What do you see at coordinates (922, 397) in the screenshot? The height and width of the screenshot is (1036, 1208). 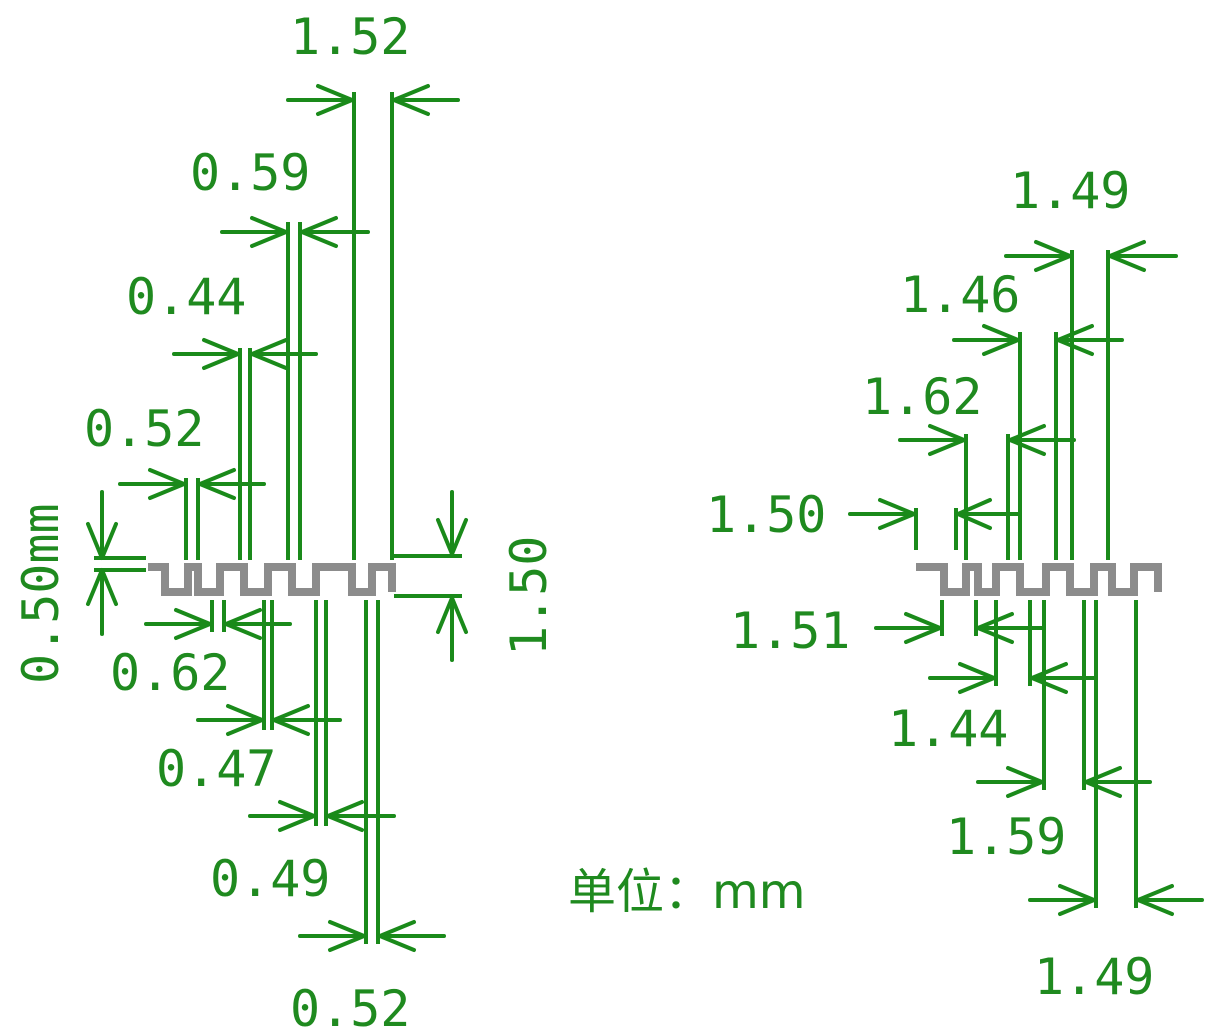 I see `dim-label: 1.62` at bounding box center [922, 397].